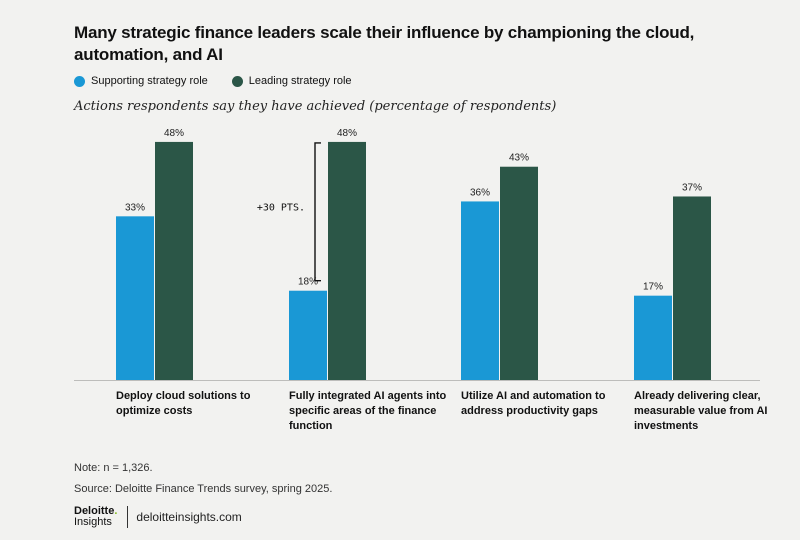  Describe the element at coordinates (317, 212) in the screenshot. I see `difference-bracket` at that location.